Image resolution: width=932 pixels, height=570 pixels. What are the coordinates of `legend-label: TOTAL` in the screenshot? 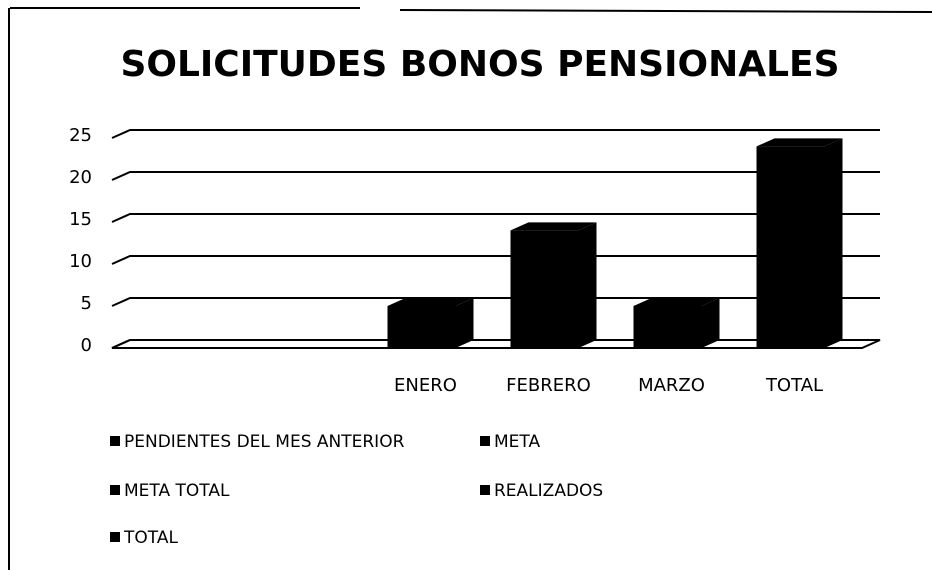 It's located at (150, 538).